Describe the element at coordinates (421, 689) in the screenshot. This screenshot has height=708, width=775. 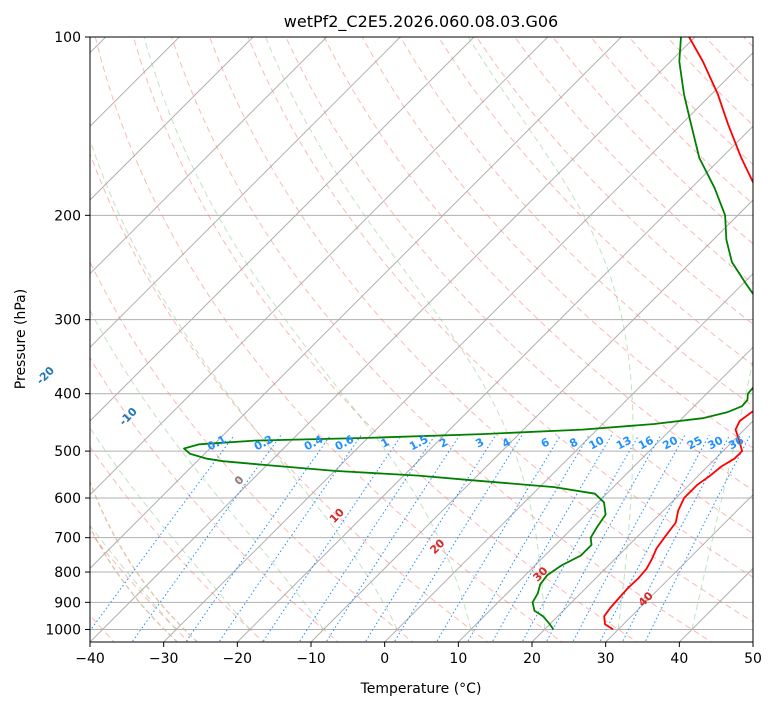
I see `x-axis-title: Temperature (°C)` at that location.